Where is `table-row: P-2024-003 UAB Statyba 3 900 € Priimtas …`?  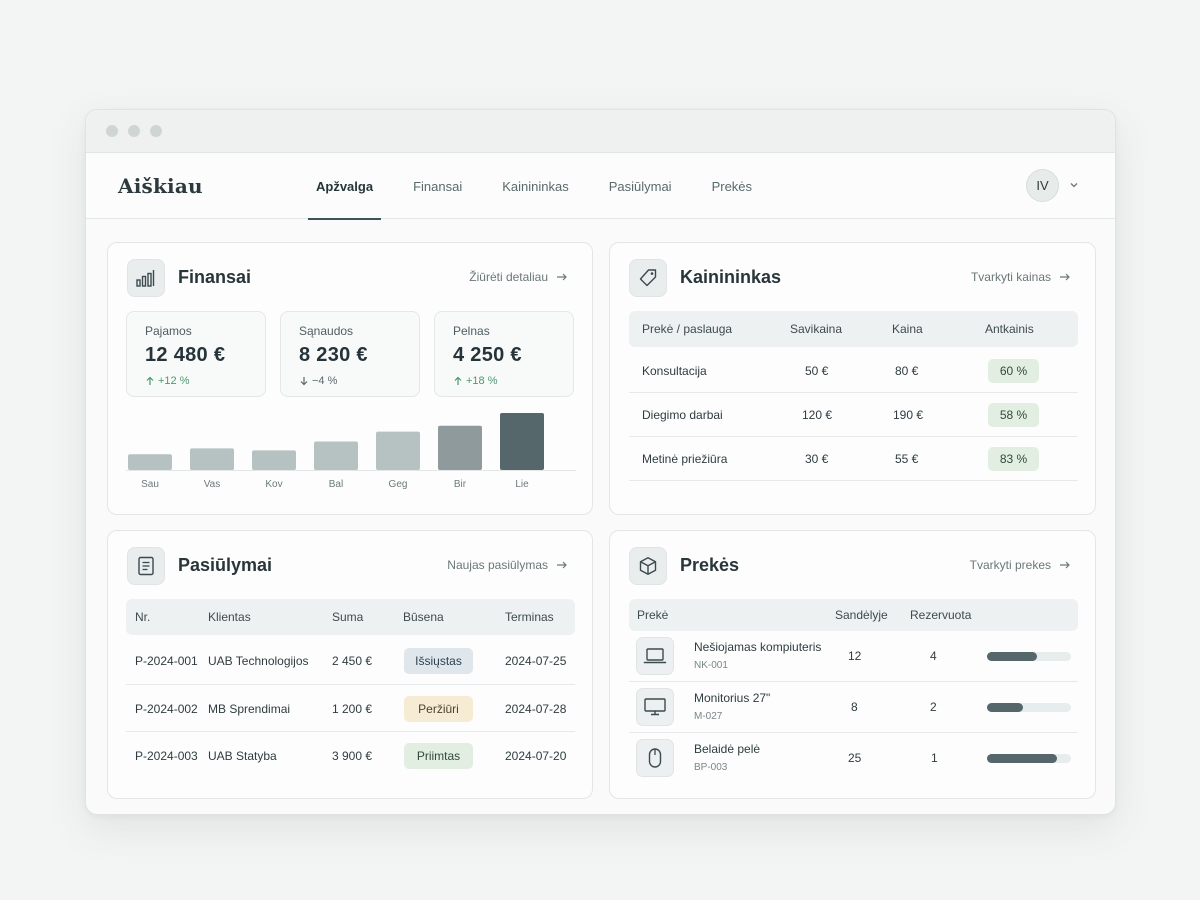 table-row: P-2024-003 UAB Statyba 3 900 € Priimtas … is located at coordinates (350, 756).